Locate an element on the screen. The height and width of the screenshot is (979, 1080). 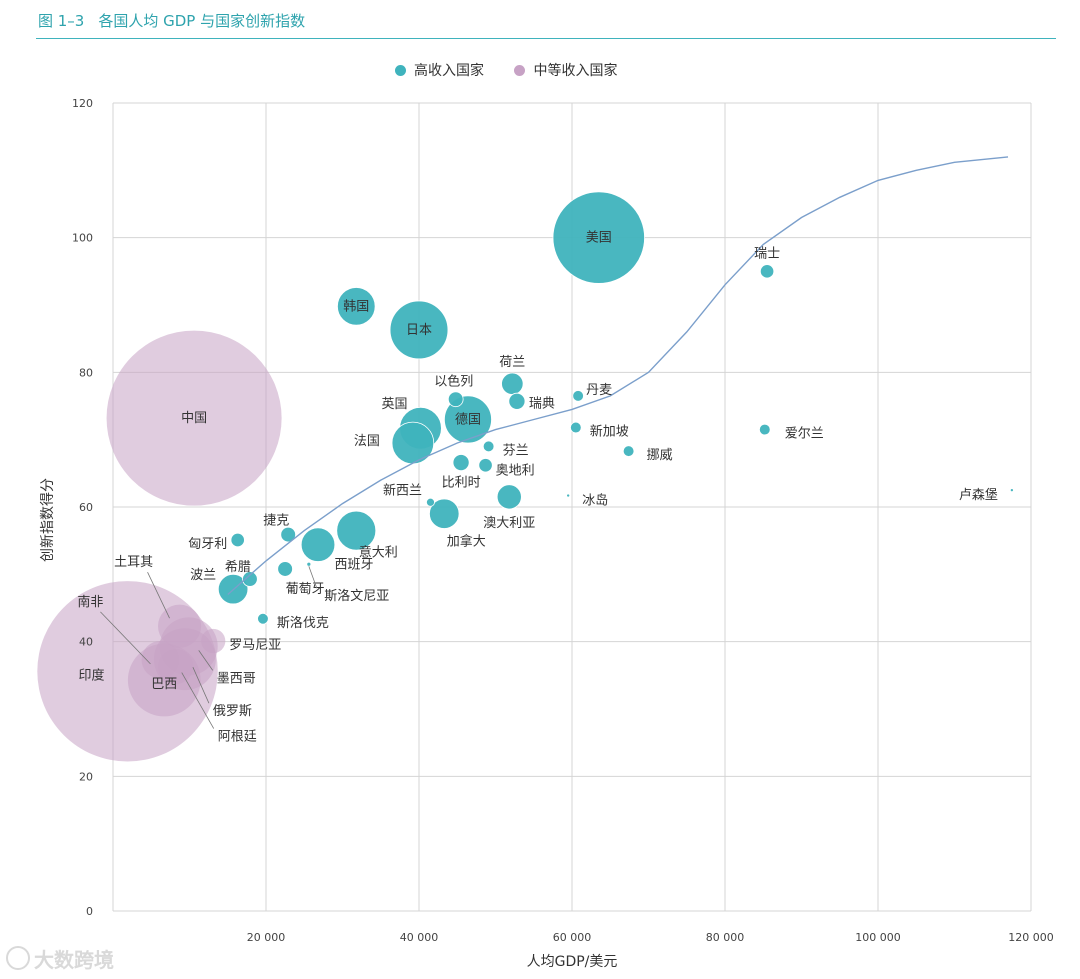
bubble-卢森堡 is located at coordinates (1011, 490).